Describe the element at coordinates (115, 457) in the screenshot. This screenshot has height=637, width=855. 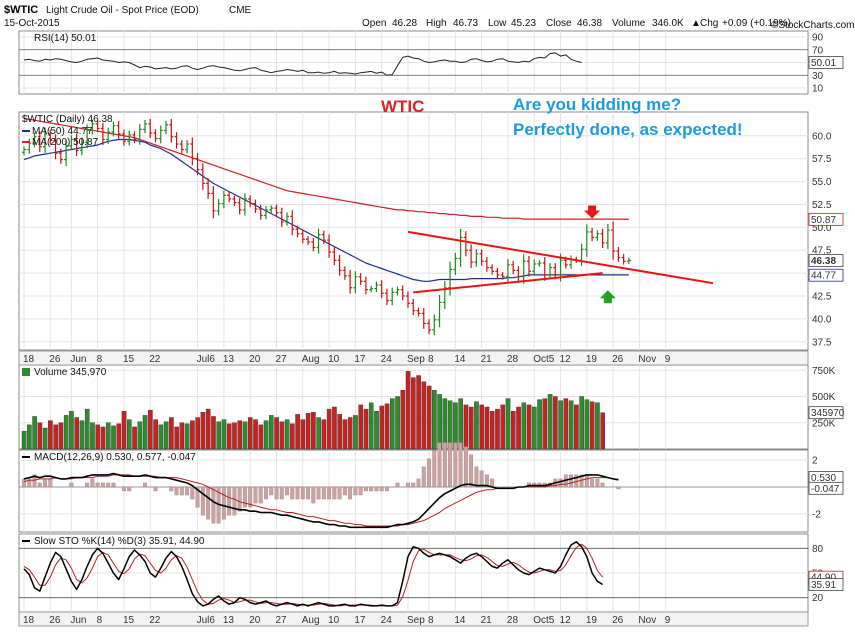
I see `macd-panel-label: MACD(12,26,9) 0.530, 0.577, -0.047` at that location.